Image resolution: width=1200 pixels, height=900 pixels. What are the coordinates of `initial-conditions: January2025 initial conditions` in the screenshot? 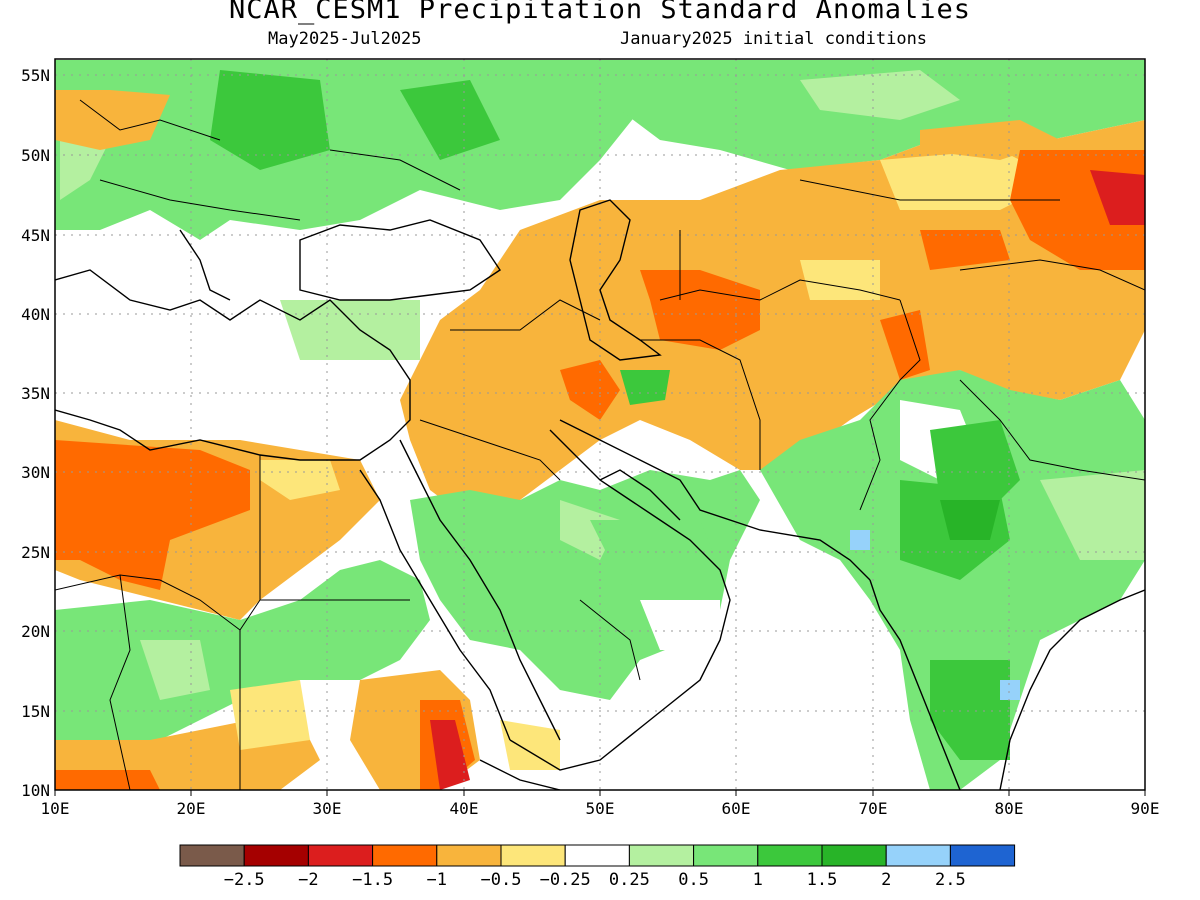 It's located at (774, 39).